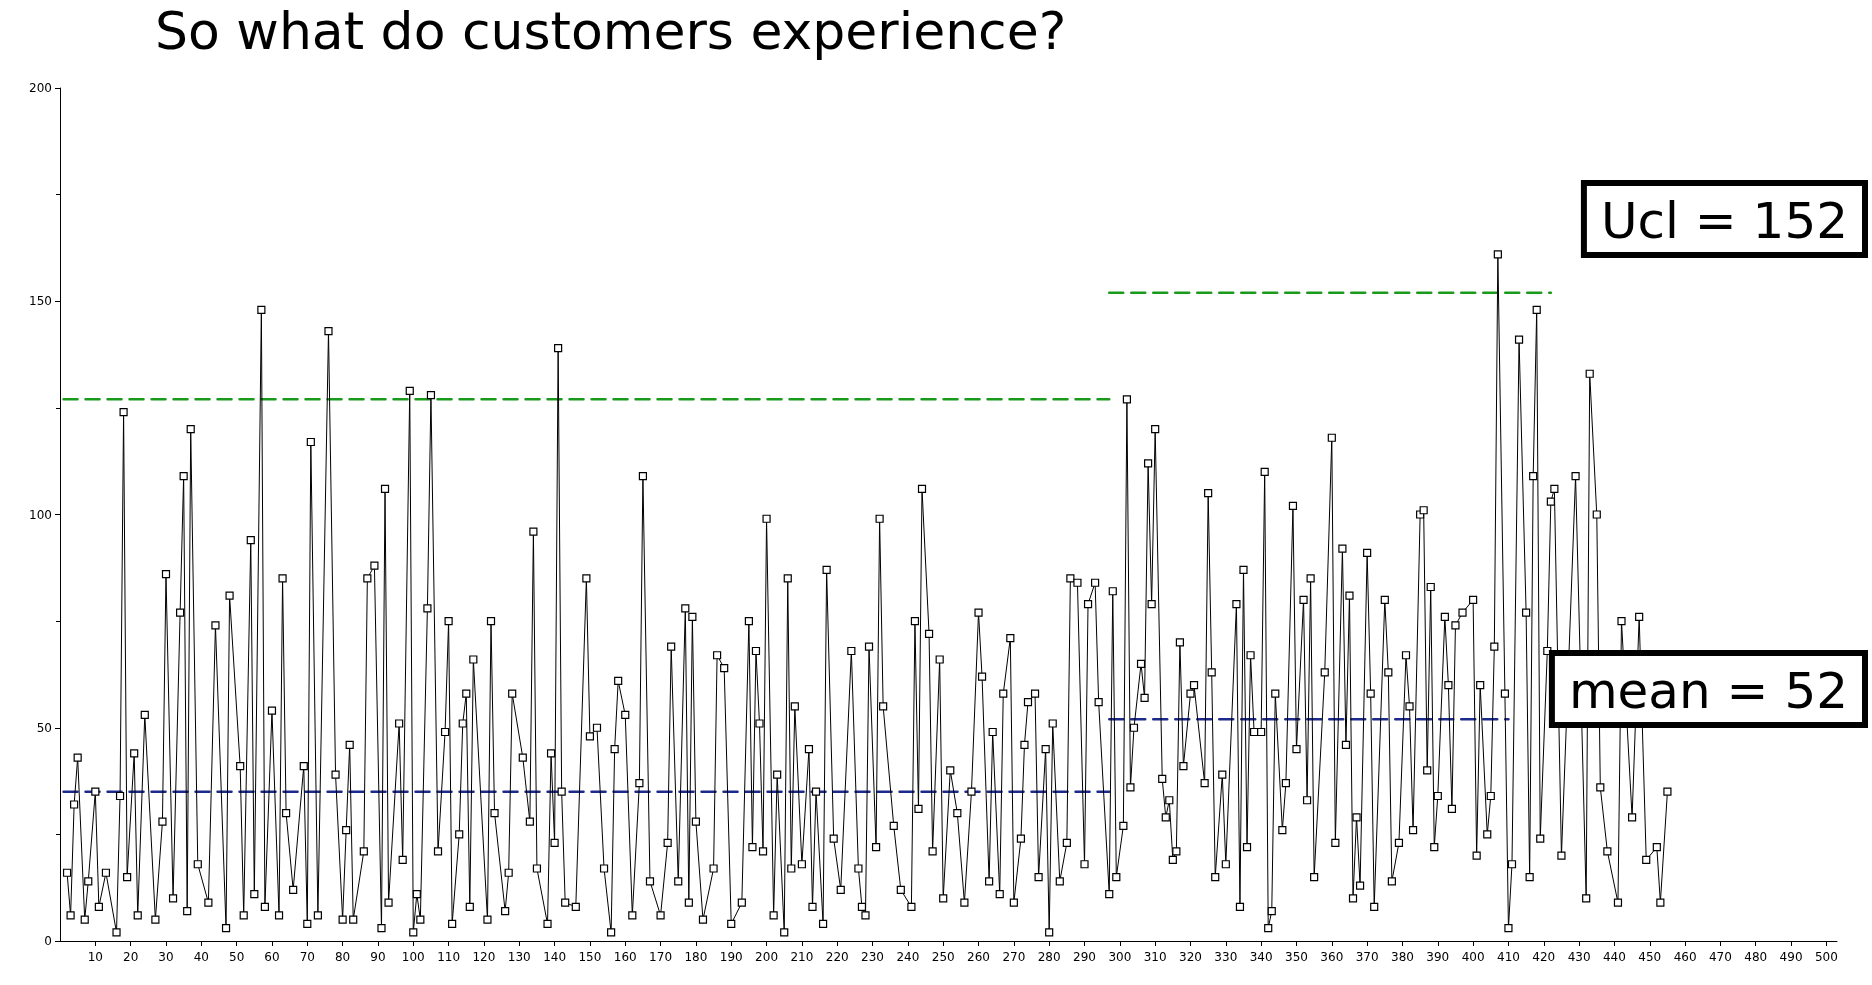  What do you see at coordinates (131, 957) in the screenshot?
I see `x-tick-label: 20` at bounding box center [131, 957].